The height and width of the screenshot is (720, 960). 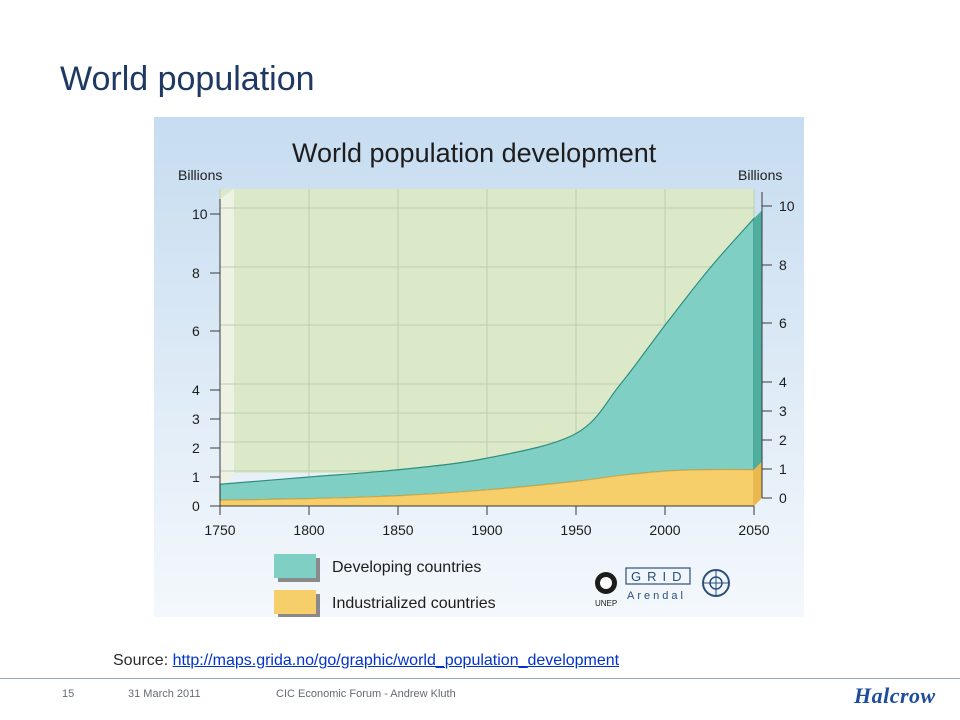 What do you see at coordinates (895, 695) in the screenshot?
I see `halcrow-logo: Halcrow` at bounding box center [895, 695].